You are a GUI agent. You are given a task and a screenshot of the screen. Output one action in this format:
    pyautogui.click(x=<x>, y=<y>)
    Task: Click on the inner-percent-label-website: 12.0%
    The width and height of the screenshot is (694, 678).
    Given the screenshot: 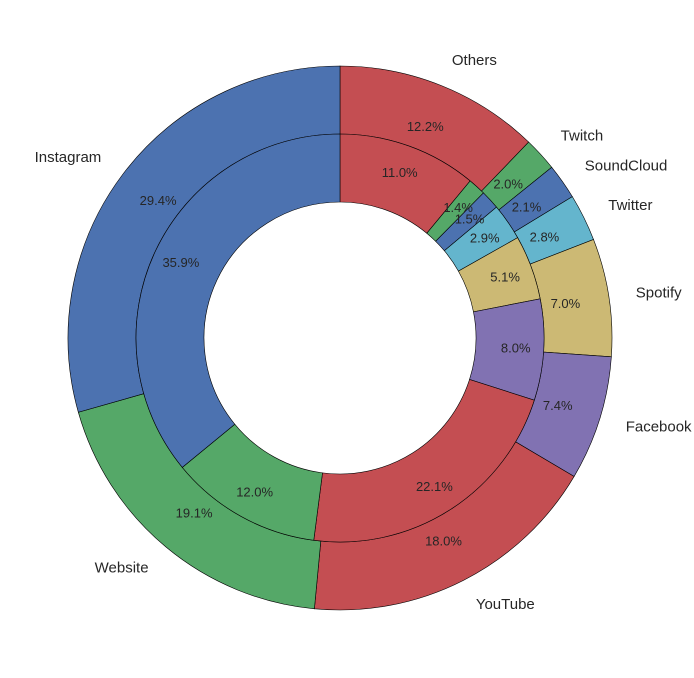 What is the action you would take?
    pyautogui.click(x=254, y=491)
    